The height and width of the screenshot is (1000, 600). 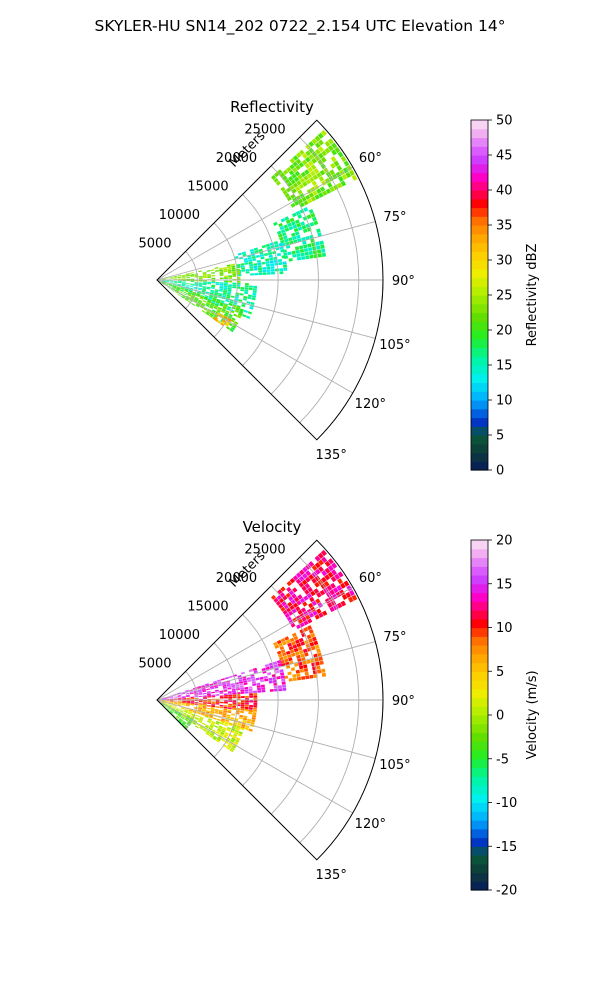 What do you see at coordinates (331, 875) in the screenshot?
I see `azimuth-tick-label: 135°` at bounding box center [331, 875].